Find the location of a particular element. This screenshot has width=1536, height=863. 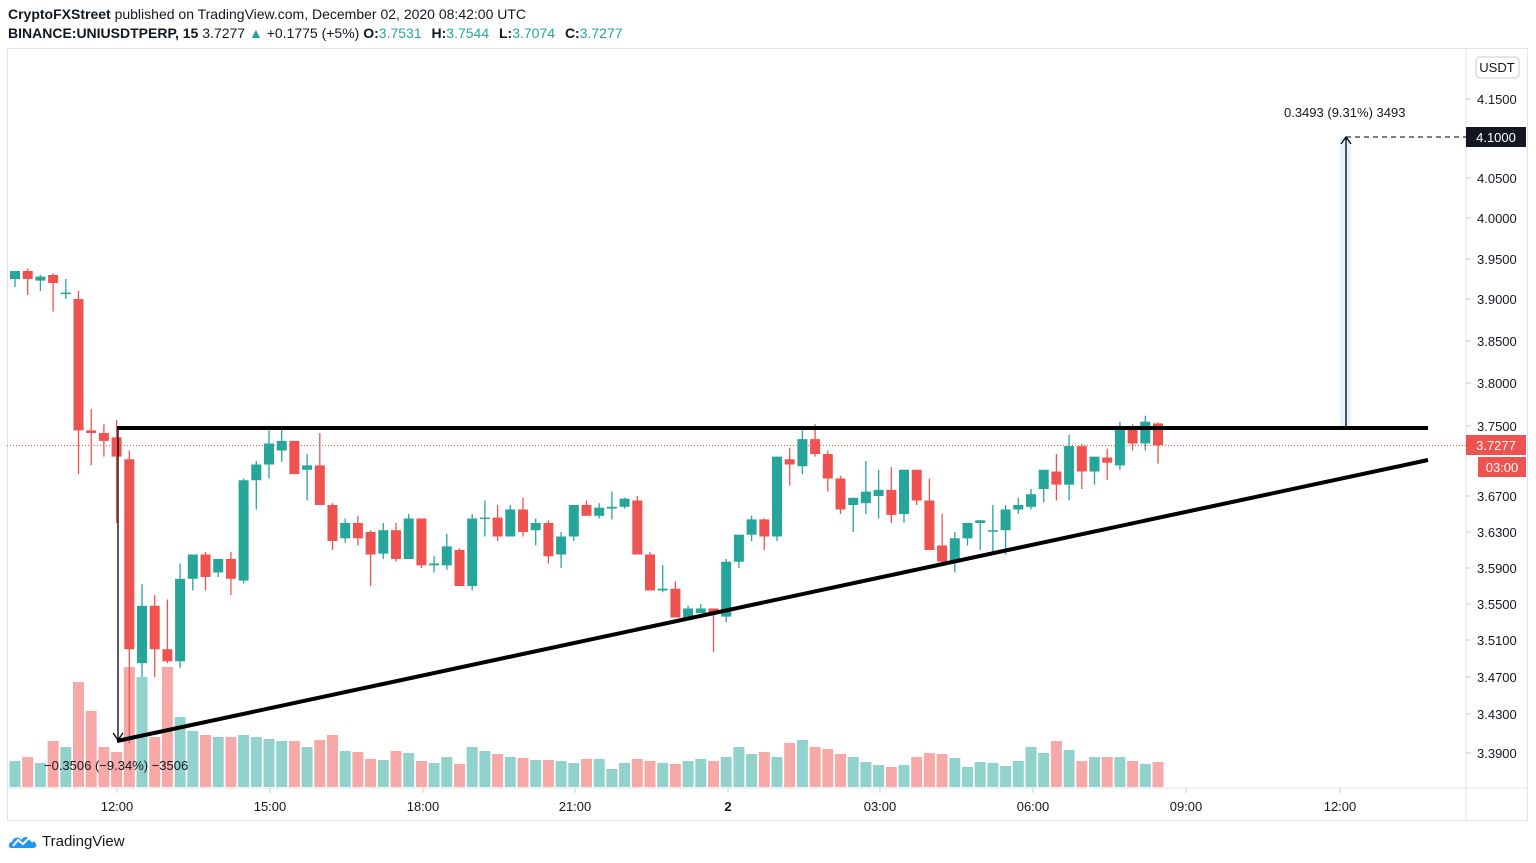

price-tick-label: 3.4700 is located at coordinates (1497, 677).